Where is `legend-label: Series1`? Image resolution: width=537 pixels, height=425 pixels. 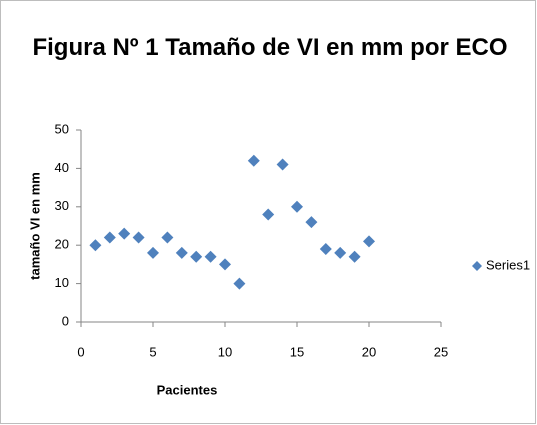 legend-label: Series1 is located at coordinates (508, 264).